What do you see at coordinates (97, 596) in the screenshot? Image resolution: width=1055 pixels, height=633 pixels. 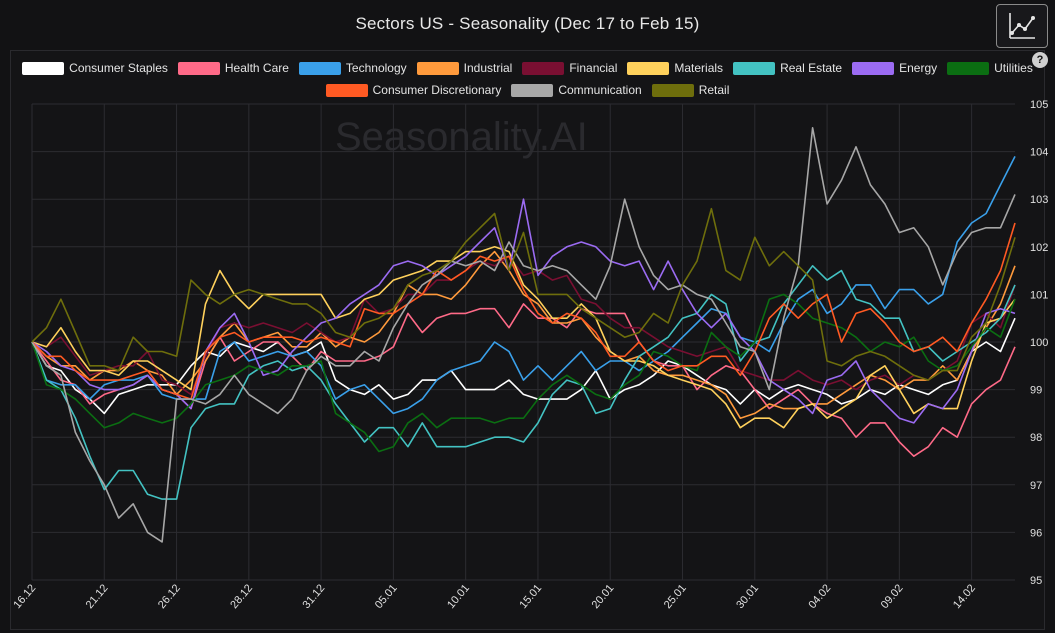 I see `x-tick-label: 21.12` at bounding box center [97, 596].